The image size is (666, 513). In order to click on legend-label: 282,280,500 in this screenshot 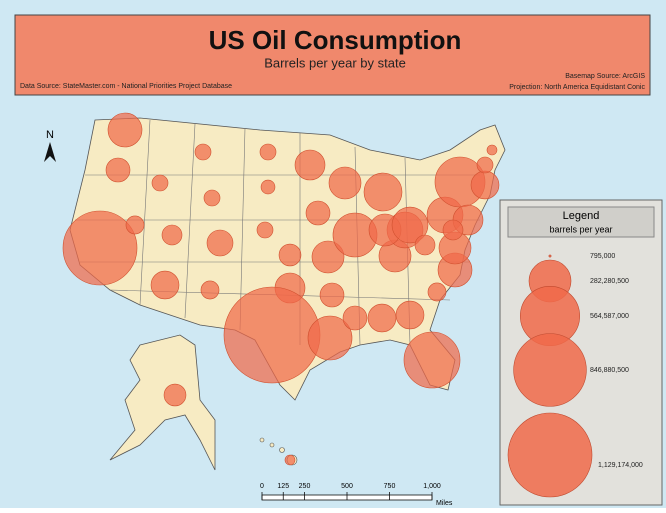, I will do `click(609, 281)`.